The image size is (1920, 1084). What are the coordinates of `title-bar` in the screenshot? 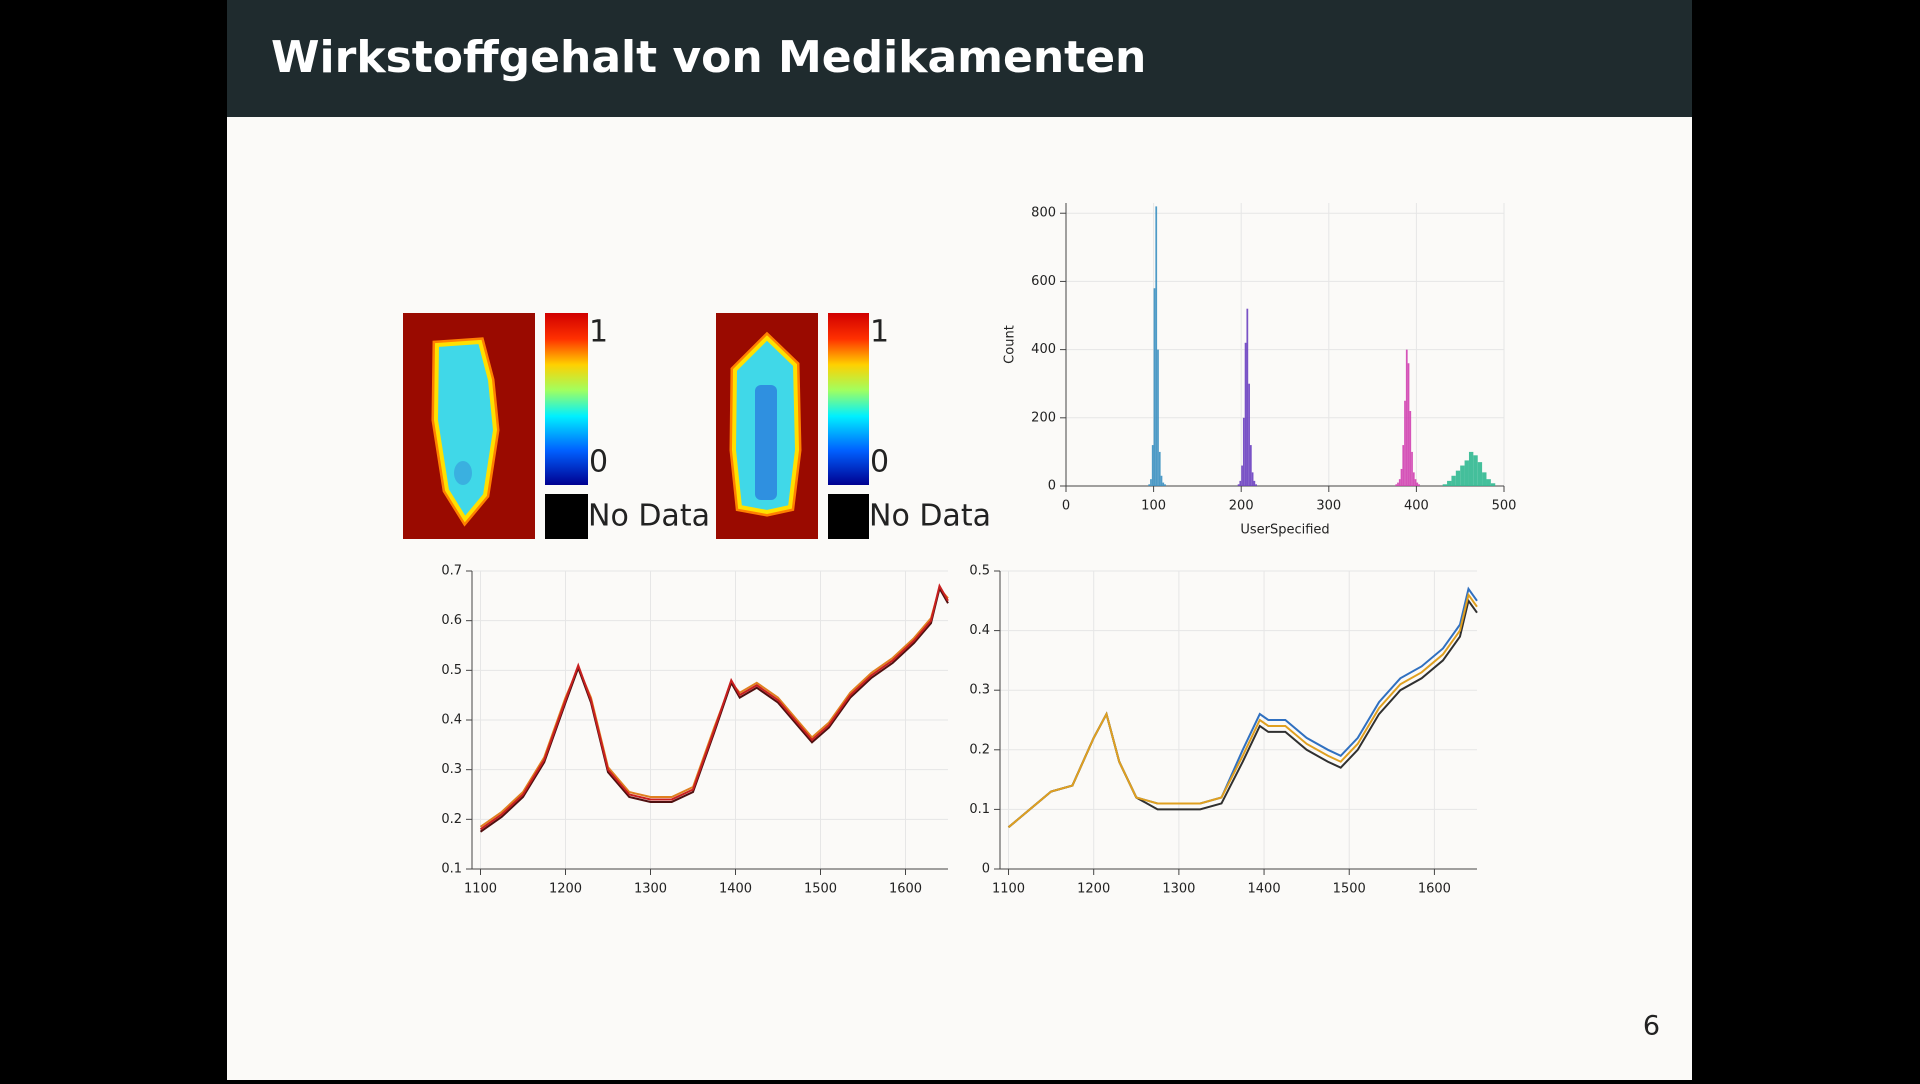 It's located at (959, 58).